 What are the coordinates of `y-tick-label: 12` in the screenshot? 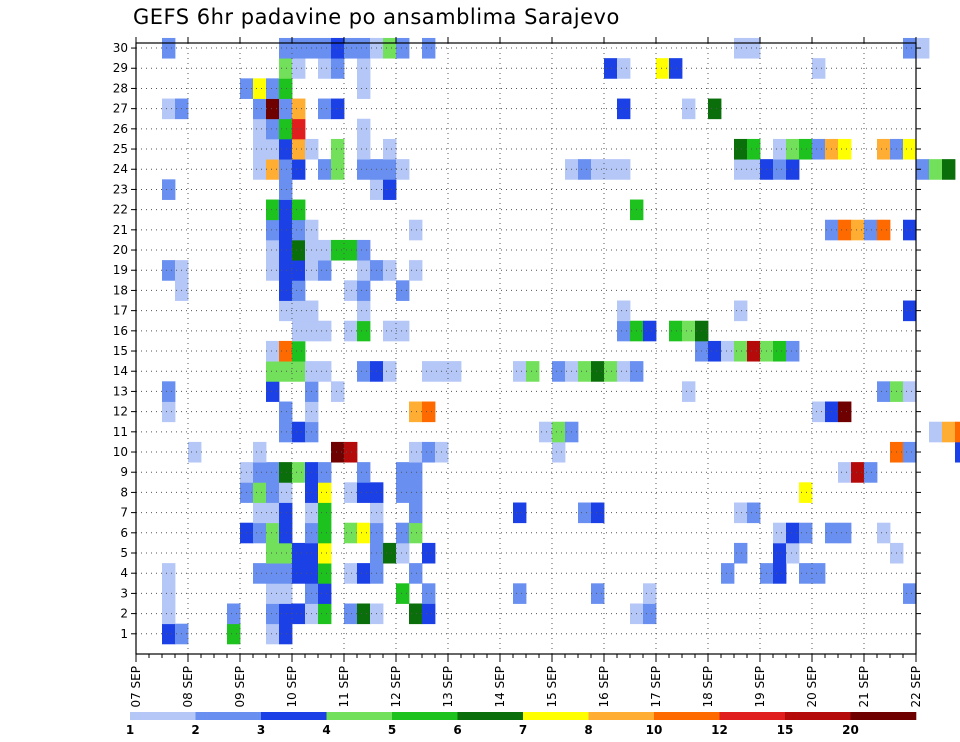 It's located at (120, 412).